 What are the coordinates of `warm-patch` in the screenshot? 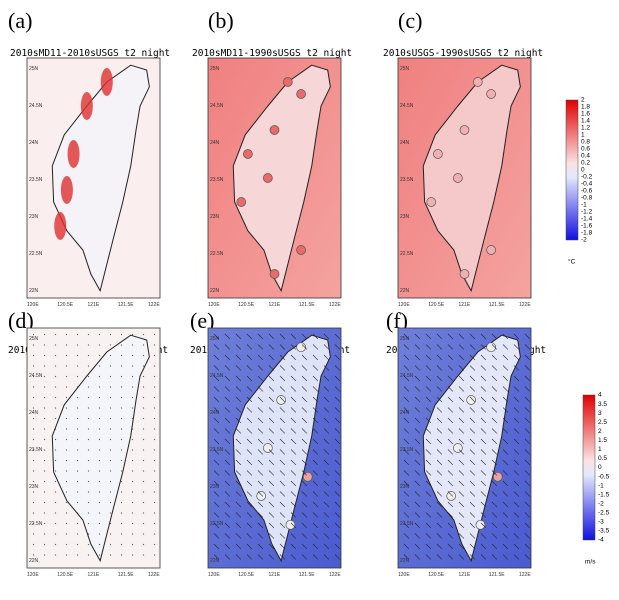 It's located at (106, 82).